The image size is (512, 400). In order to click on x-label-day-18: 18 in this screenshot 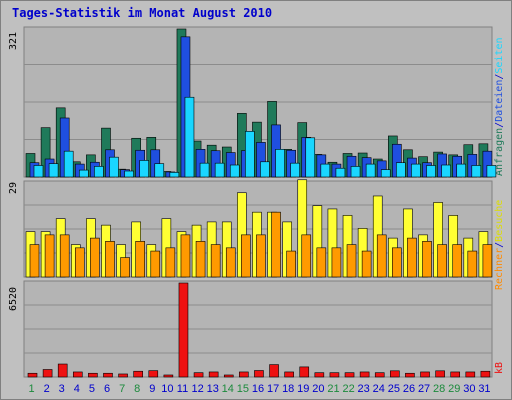, I will do `click(288, 389)`.